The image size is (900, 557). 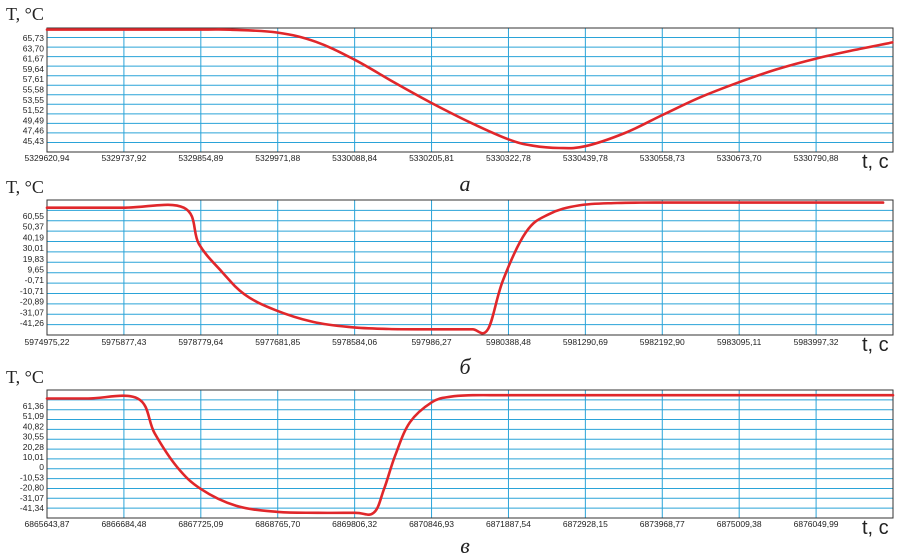 What do you see at coordinates (431, 342) in the screenshot?
I see `x-tick-label: 597986,27` at bounding box center [431, 342].